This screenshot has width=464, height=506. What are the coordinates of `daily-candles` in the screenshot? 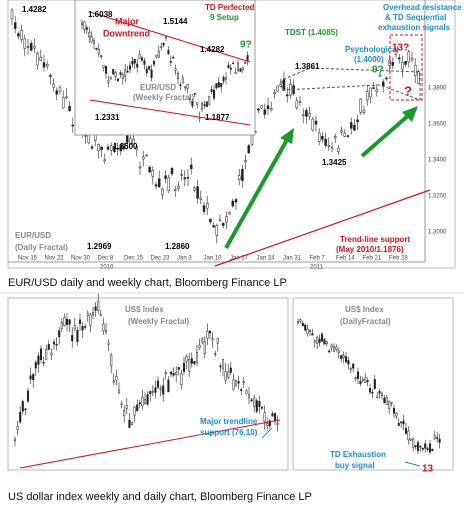 It's located at (368, 386).